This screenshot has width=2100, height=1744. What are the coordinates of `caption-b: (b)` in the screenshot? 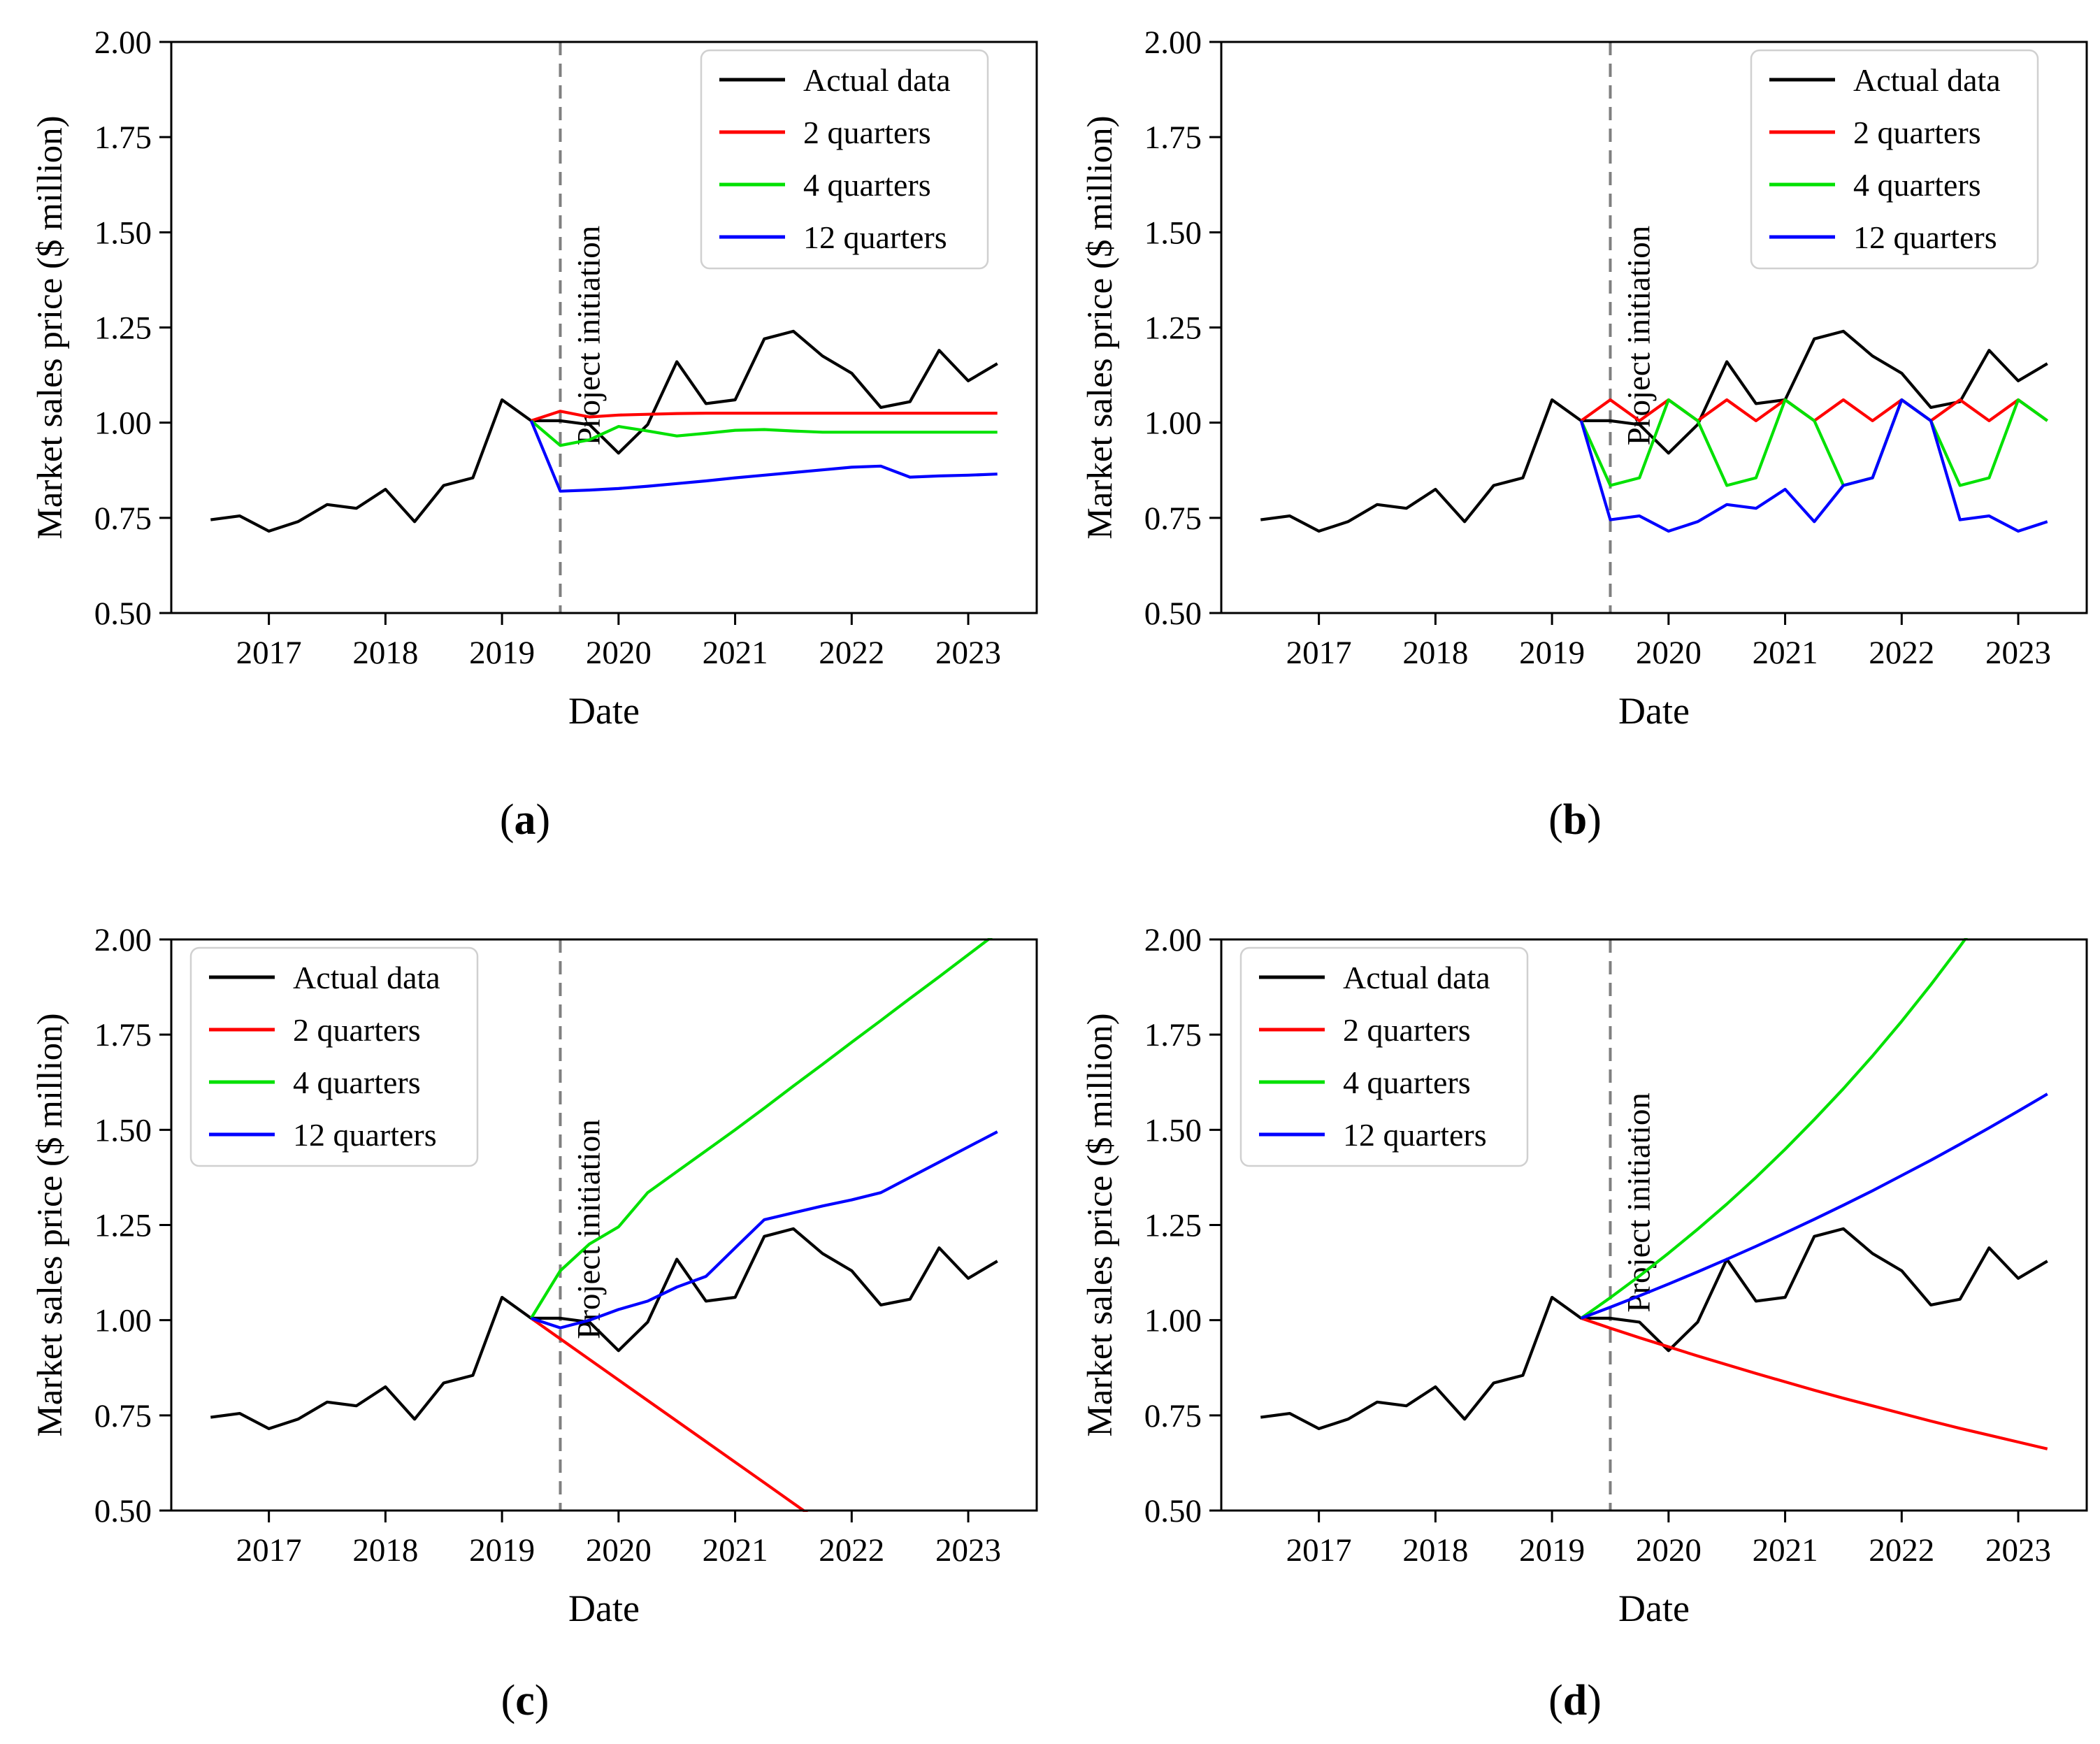 It's located at (1575, 820).